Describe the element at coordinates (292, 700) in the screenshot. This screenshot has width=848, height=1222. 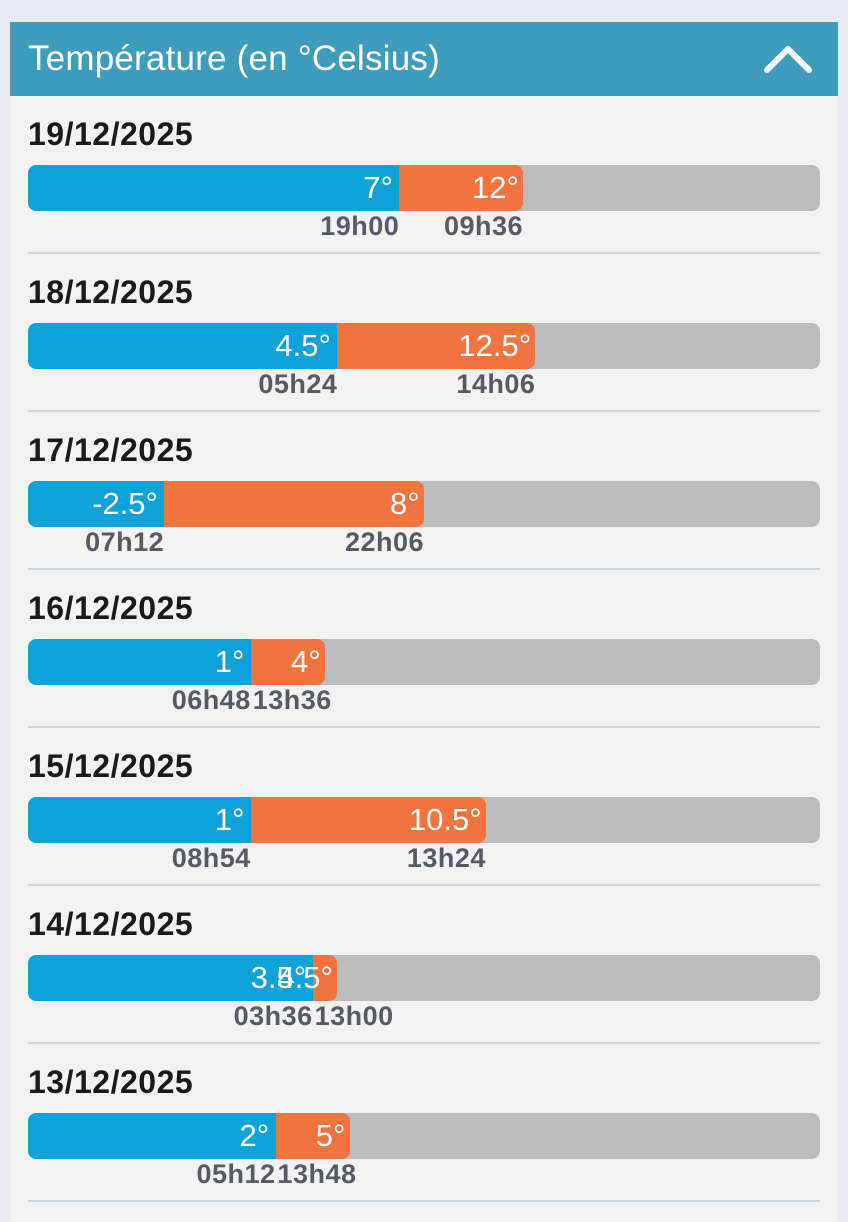
I see `max-temperature-time: 13h36` at that location.